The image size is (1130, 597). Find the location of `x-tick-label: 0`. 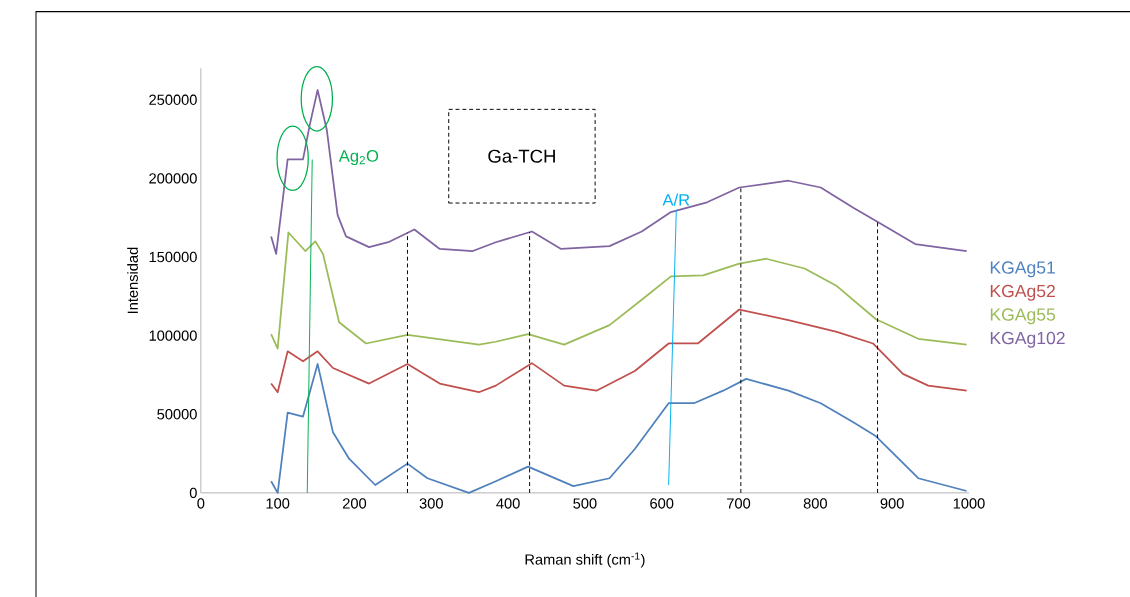

x-tick-label: 0 is located at coordinates (201, 503).